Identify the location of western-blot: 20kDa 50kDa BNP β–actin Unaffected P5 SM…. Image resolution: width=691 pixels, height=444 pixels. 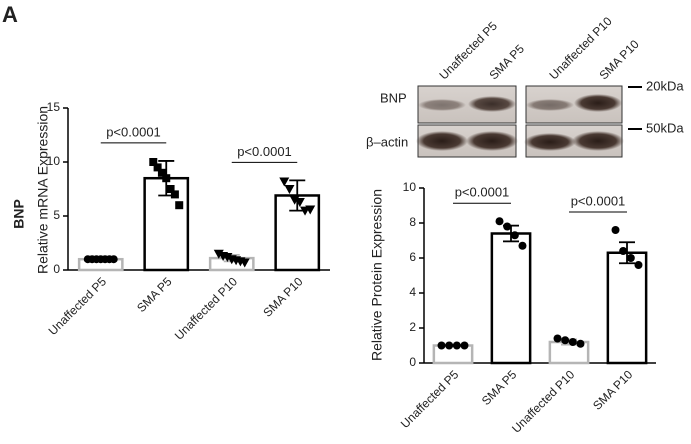
(525, 86).